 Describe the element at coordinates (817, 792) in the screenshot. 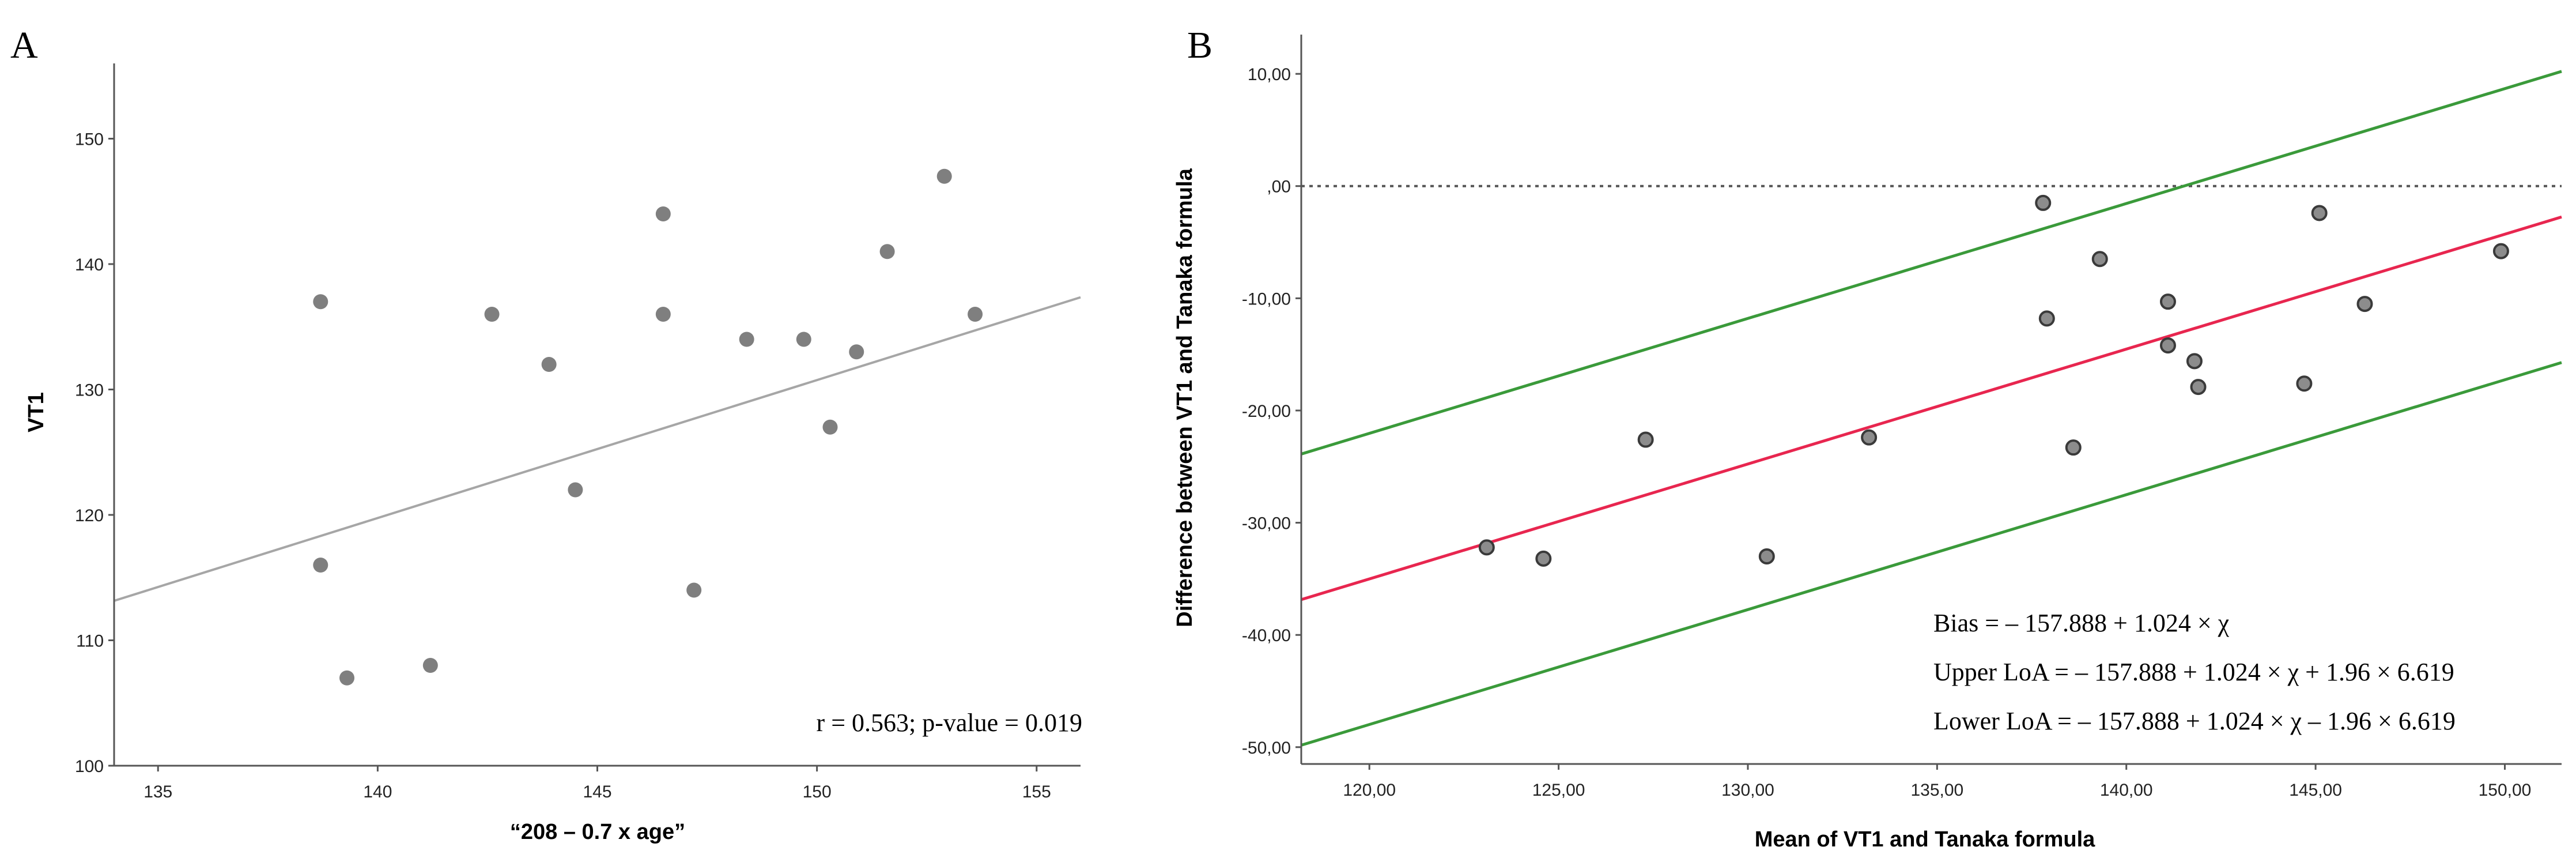

I see `a-x-tick-label: 150` at that location.